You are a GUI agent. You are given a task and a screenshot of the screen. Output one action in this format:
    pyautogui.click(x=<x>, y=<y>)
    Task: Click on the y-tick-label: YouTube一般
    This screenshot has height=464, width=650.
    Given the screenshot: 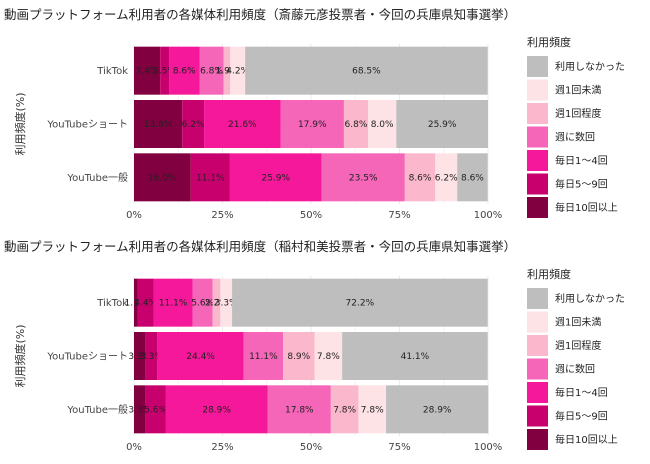 What is the action you would take?
    pyautogui.click(x=97, y=409)
    